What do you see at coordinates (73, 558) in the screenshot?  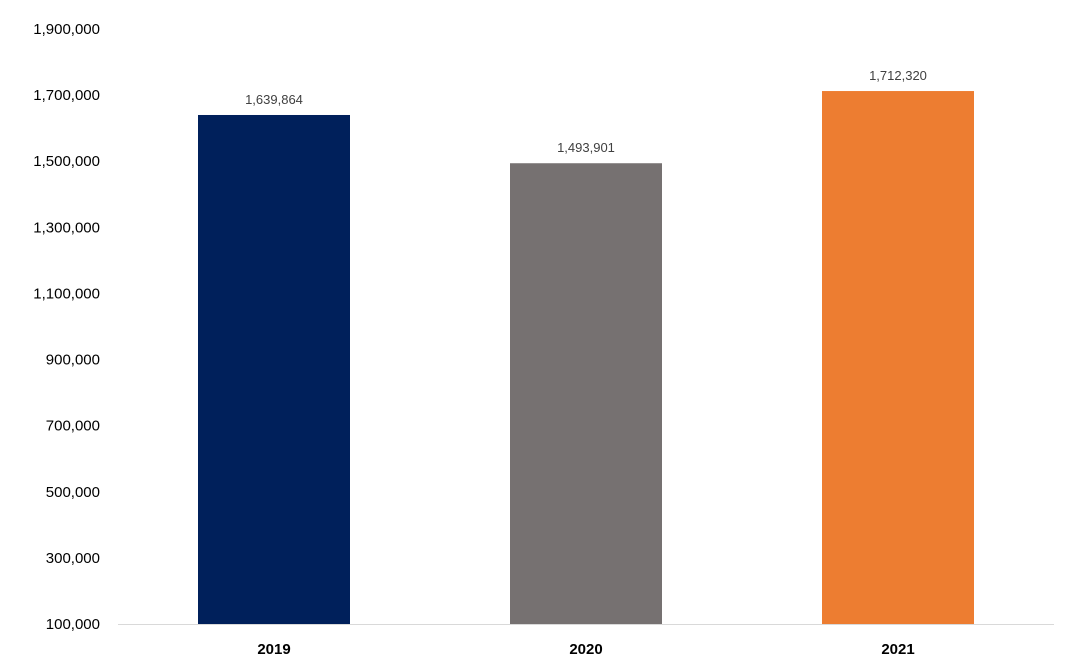 I see `y-tick-label: 300,000` at bounding box center [73, 558].